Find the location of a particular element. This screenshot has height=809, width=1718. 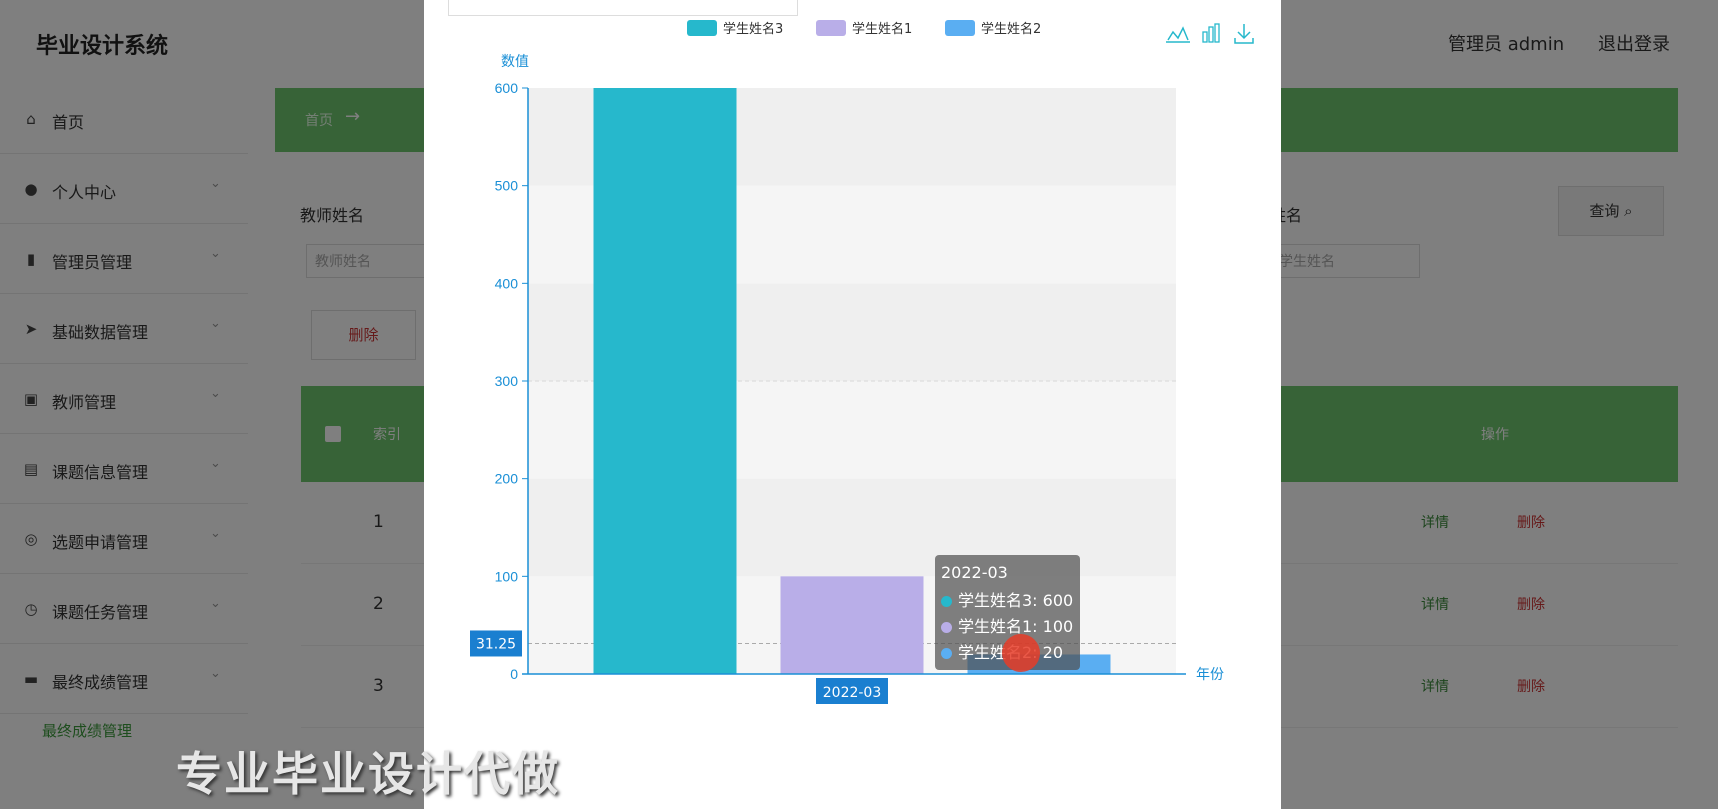

y-axis-label: 数值 is located at coordinates (515, 62).